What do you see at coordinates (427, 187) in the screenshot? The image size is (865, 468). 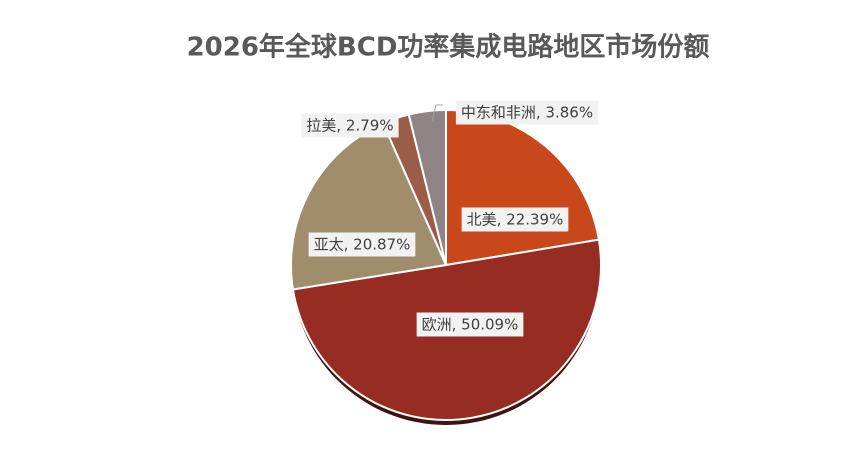 I see `pie-slice` at bounding box center [427, 187].